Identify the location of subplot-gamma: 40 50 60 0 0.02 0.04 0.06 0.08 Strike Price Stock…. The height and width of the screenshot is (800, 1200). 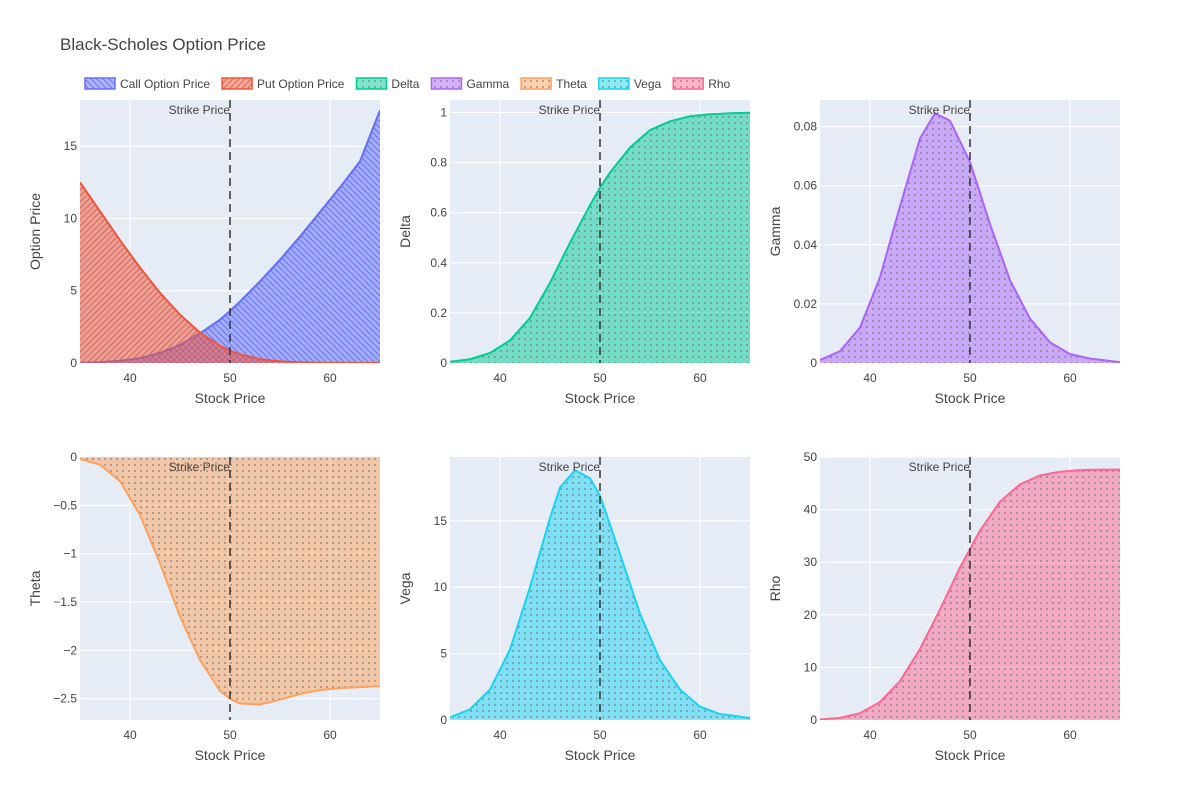
(943, 253).